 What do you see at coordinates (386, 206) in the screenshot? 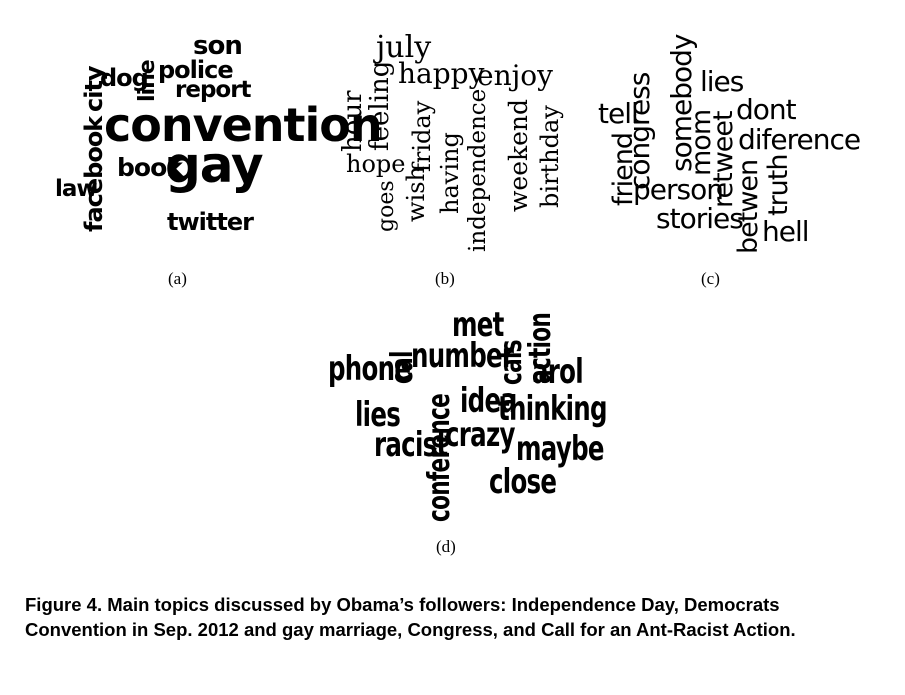
I see `word-goes: goes` at bounding box center [386, 206].